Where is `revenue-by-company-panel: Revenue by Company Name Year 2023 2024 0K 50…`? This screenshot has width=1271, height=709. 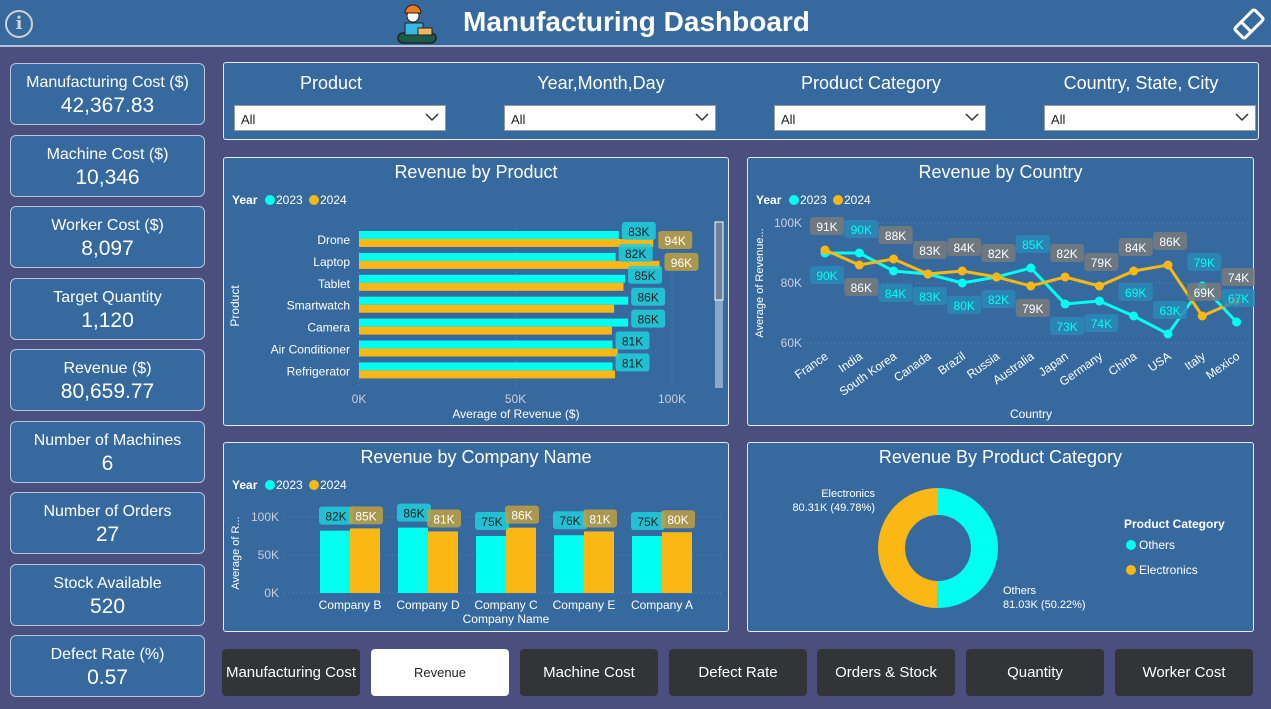 revenue-by-company-panel: Revenue by Company Name Year 2023 2024 0K 50… is located at coordinates (476, 537).